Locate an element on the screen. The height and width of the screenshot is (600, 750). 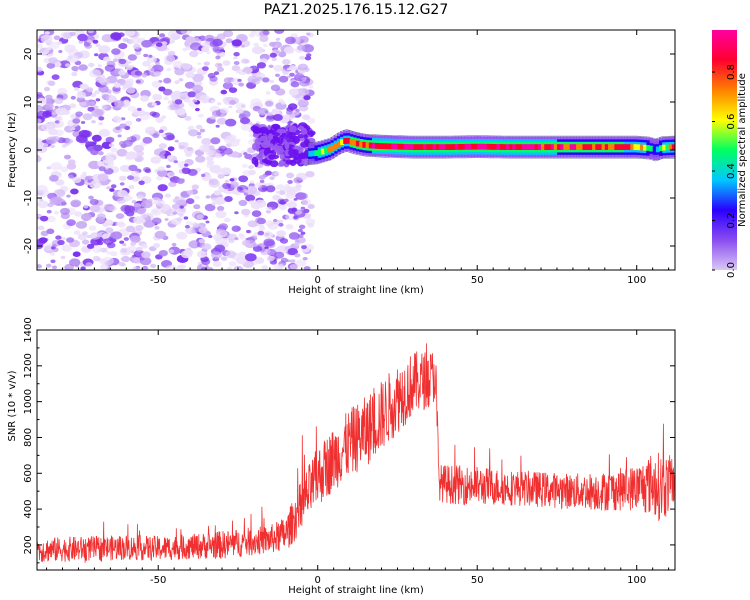
snr-ylabel: SNR (10 * v/v) is located at coordinates (12, 405).